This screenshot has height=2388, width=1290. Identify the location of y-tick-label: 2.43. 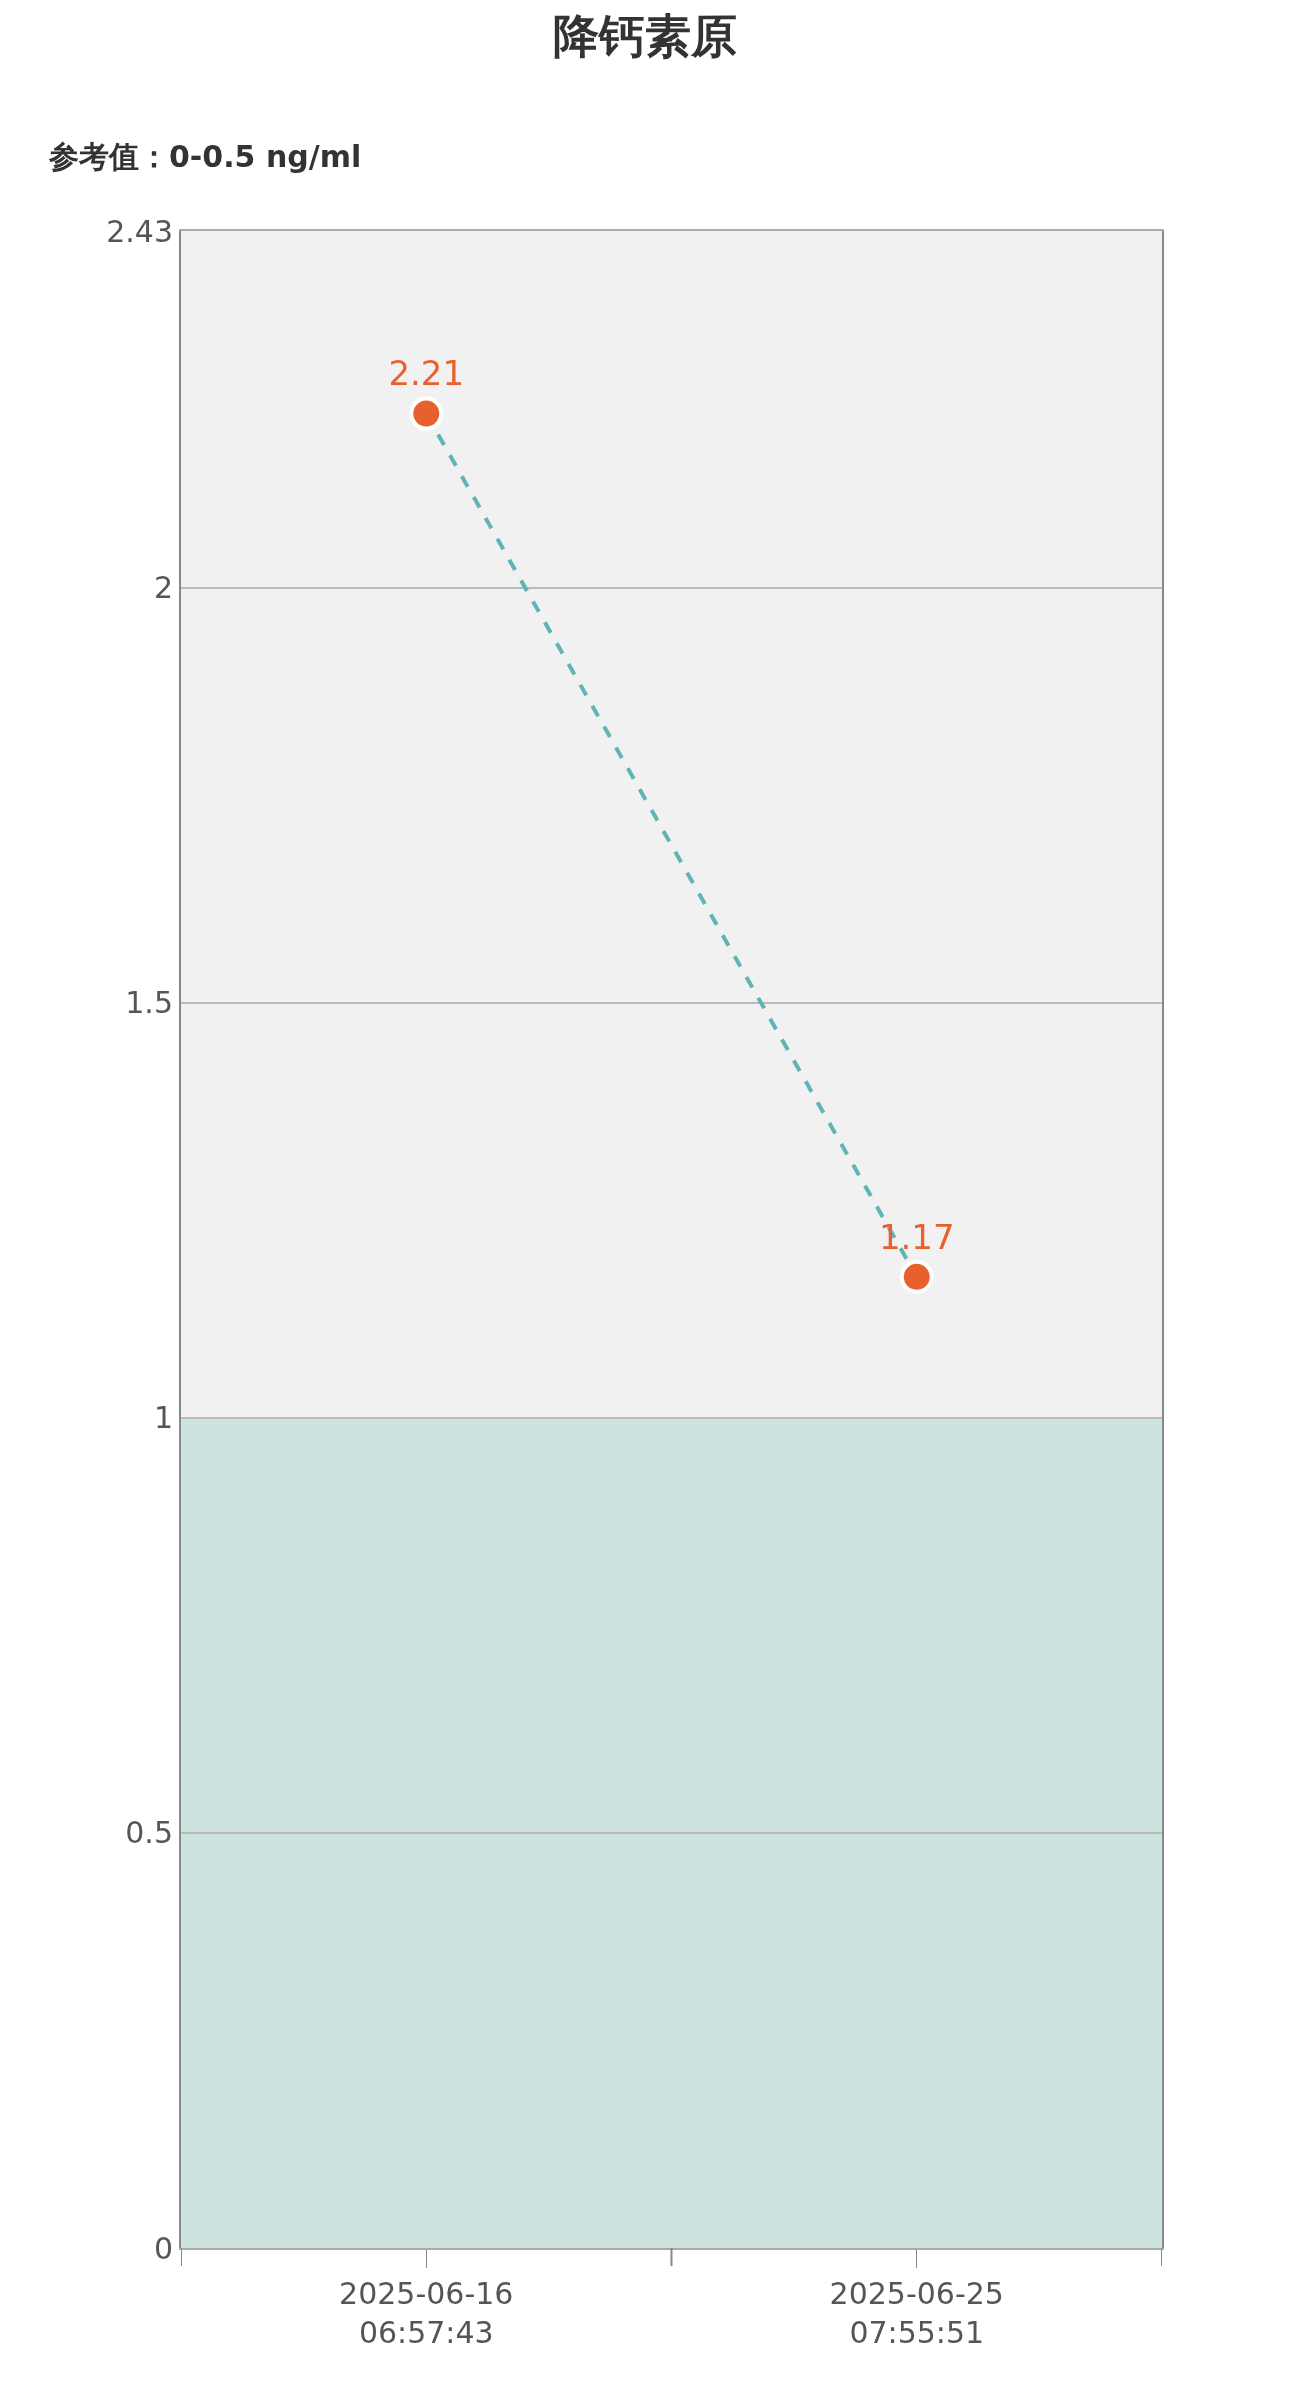
(139, 231).